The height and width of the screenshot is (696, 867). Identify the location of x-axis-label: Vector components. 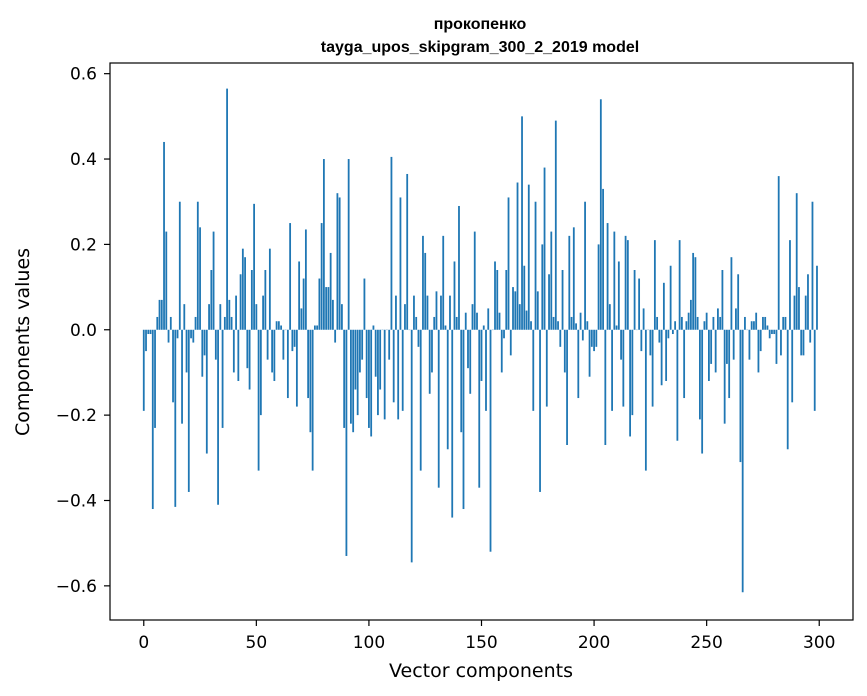
(481, 671).